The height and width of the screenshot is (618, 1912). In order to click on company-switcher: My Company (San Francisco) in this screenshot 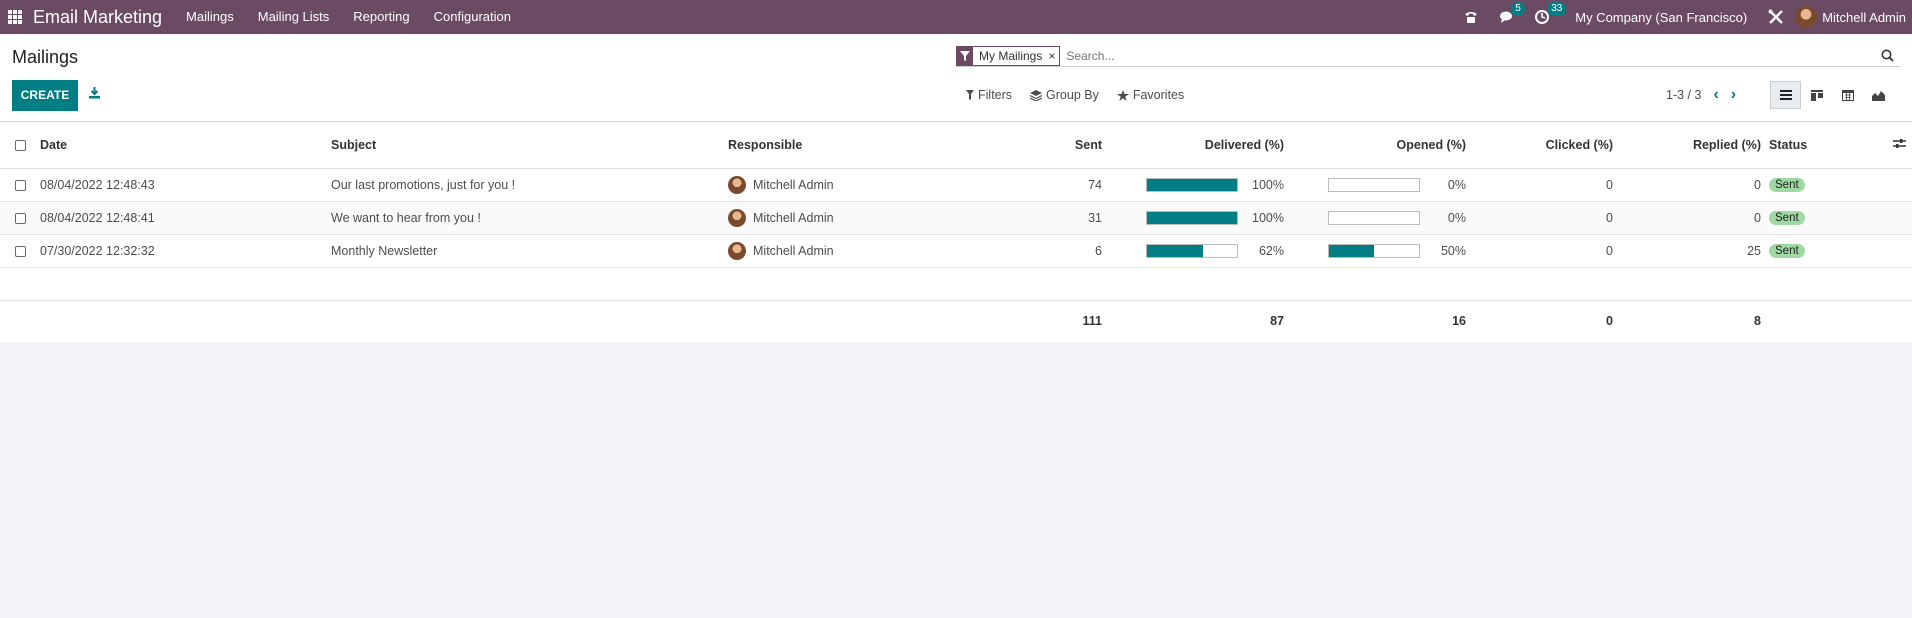, I will do `click(1661, 17)`.